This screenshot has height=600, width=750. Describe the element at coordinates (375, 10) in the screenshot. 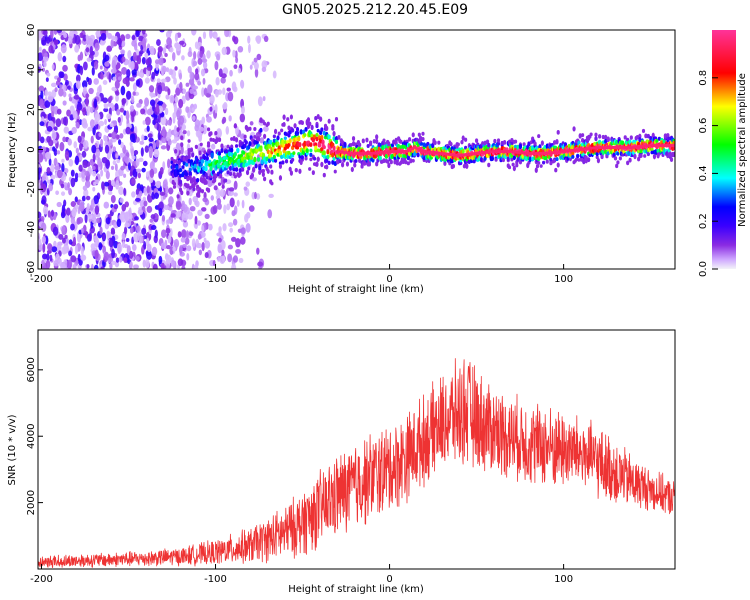

I see `chart-title: GN05.2025.212.20.45.E09` at that location.